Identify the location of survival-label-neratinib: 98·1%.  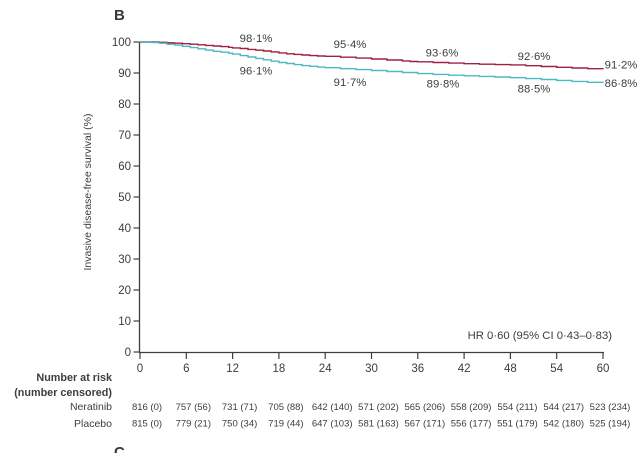
(256, 39).